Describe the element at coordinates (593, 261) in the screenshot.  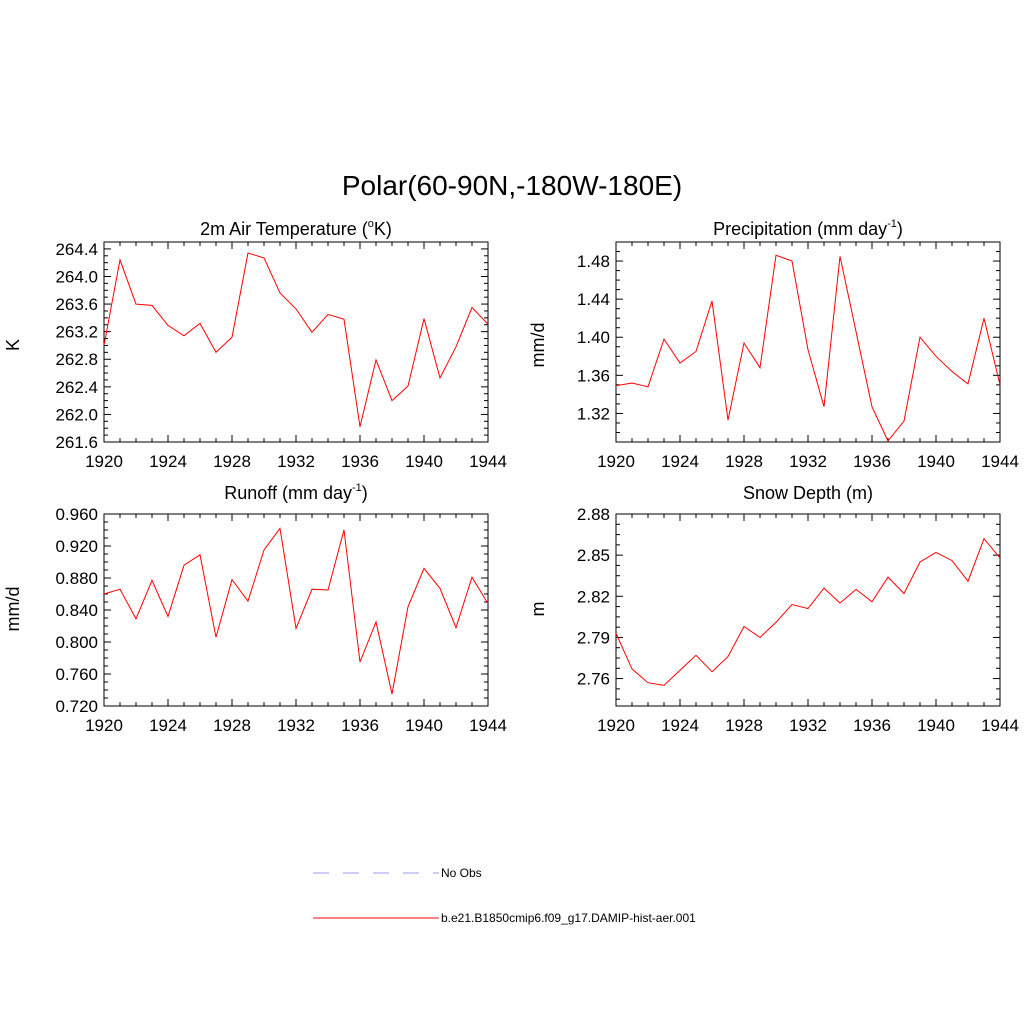
I see `ytick-label-precip: 1.48` at that location.